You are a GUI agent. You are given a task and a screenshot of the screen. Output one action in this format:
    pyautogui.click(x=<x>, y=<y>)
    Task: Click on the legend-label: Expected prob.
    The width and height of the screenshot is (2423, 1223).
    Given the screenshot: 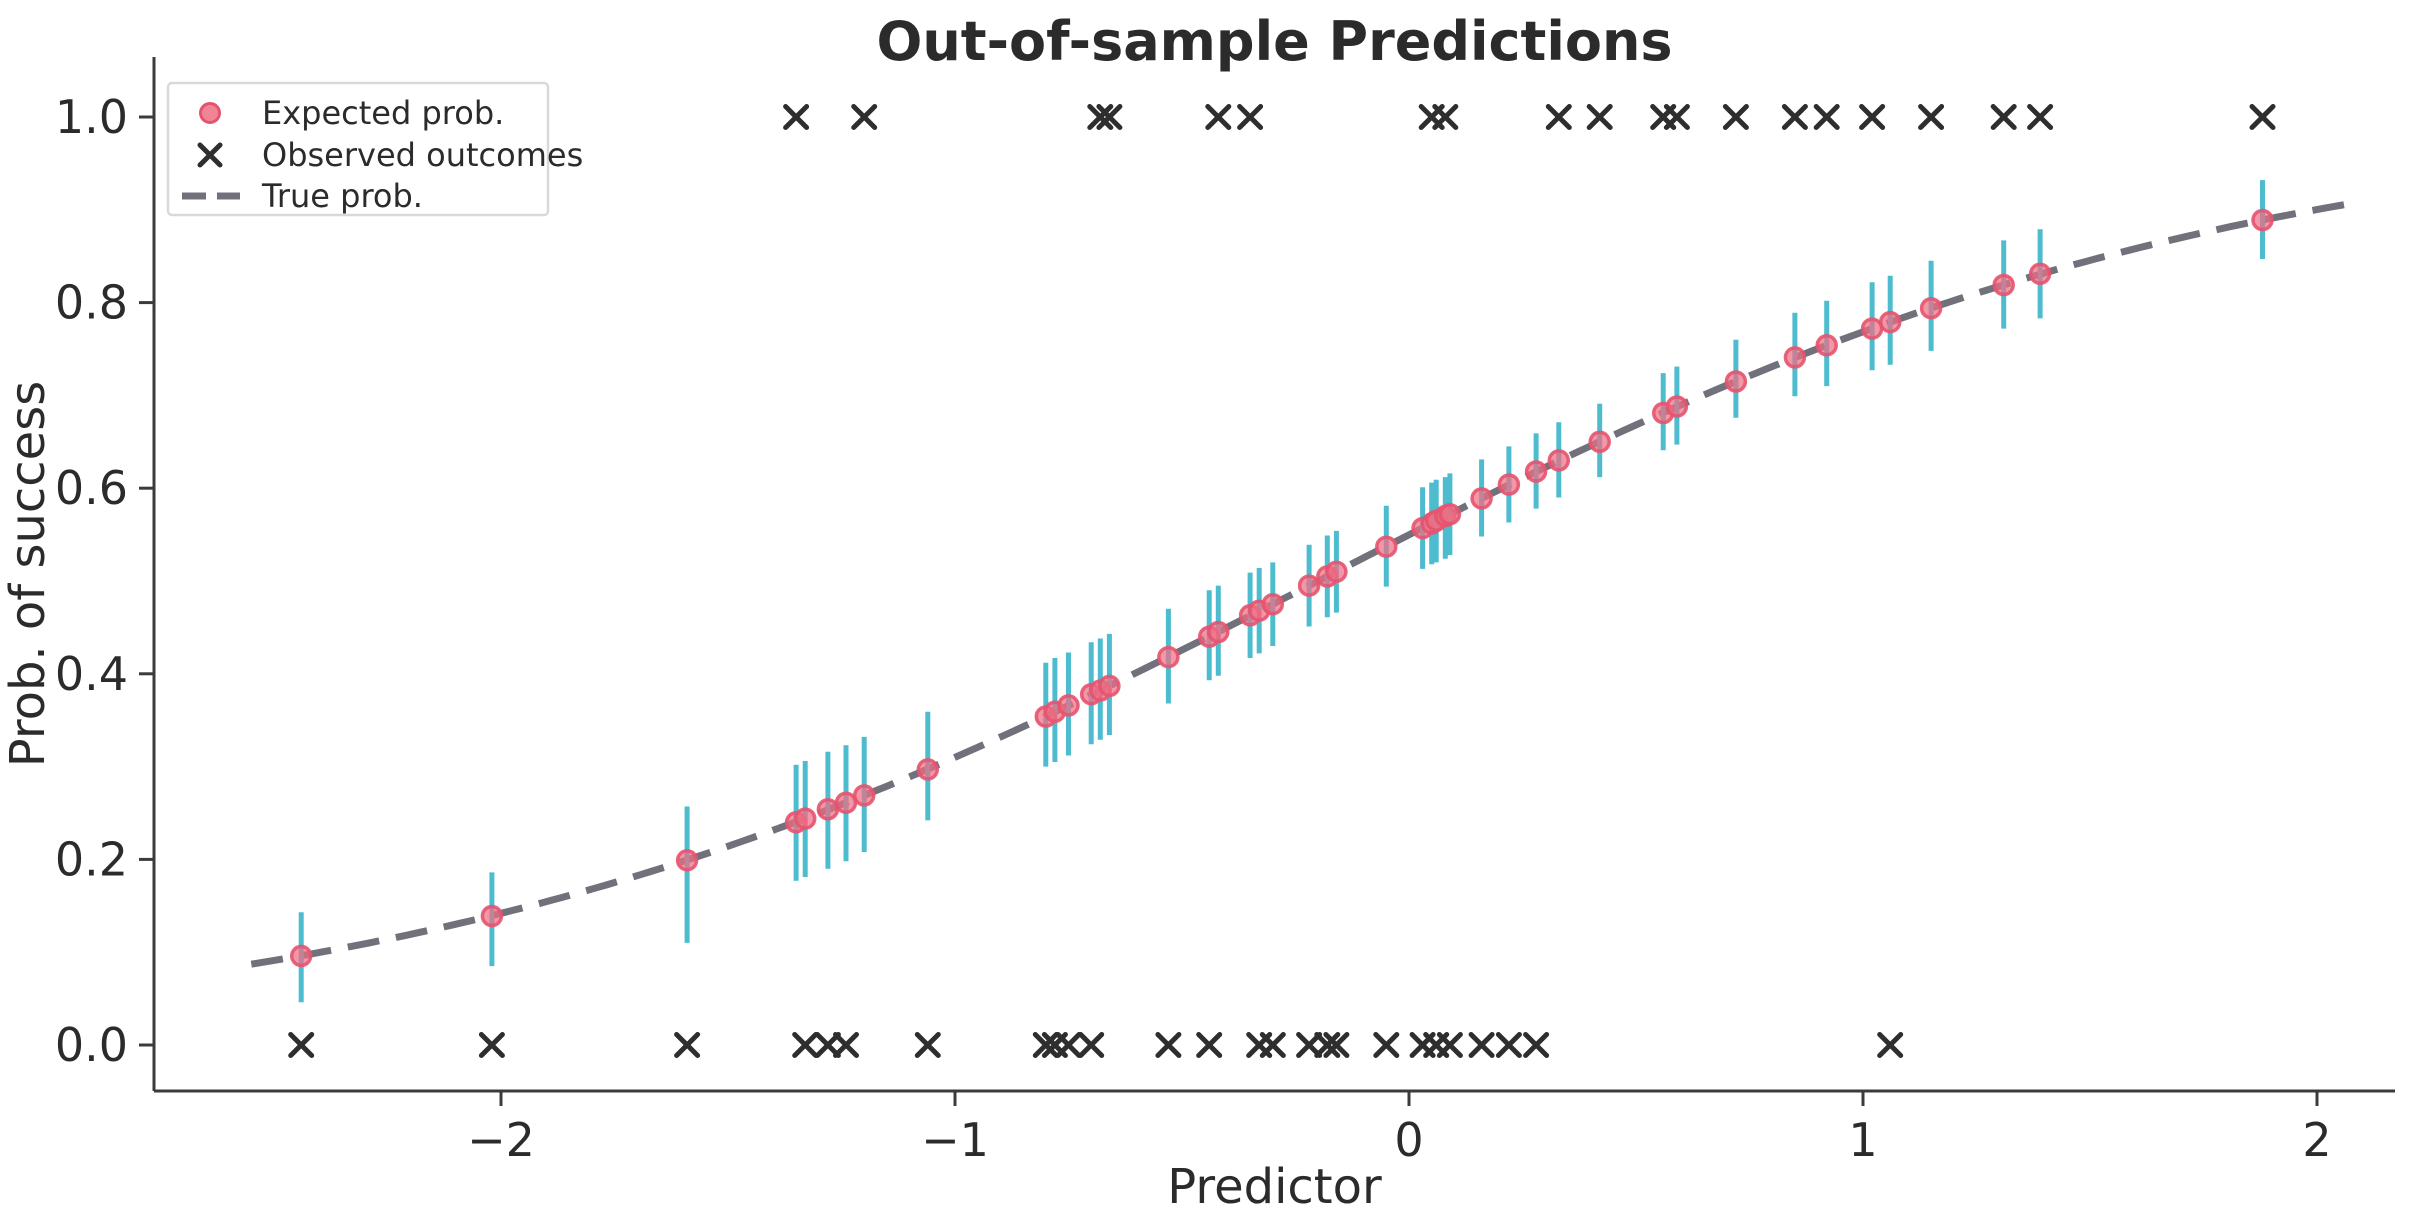 What is the action you would take?
    pyautogui.click(x=383, y=113)
    